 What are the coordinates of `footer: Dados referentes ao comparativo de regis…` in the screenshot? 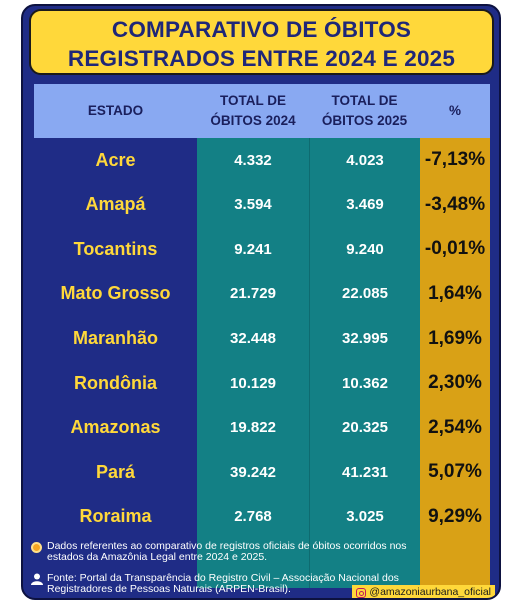 It's located at (263, 569).